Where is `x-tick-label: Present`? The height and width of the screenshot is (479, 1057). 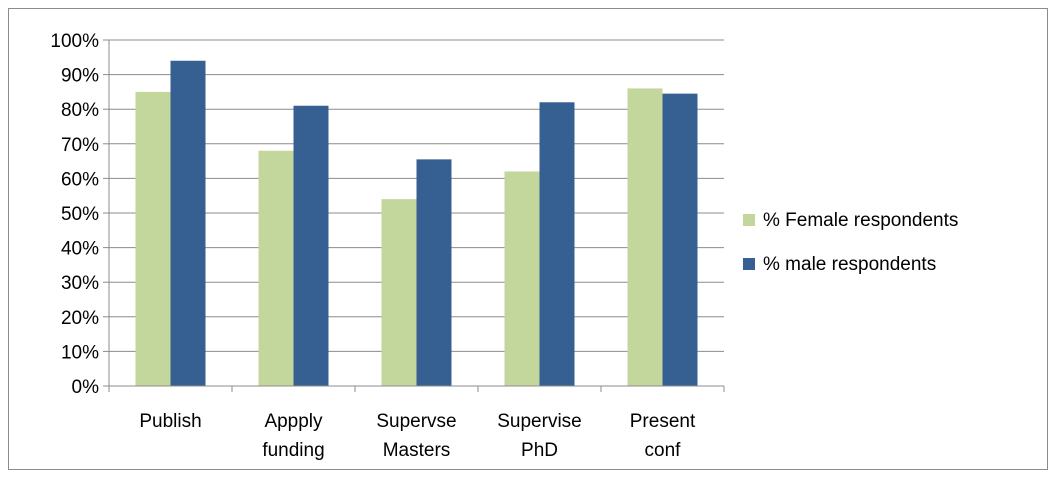
x-tick-label: Present is located at coordinates (663, 421).